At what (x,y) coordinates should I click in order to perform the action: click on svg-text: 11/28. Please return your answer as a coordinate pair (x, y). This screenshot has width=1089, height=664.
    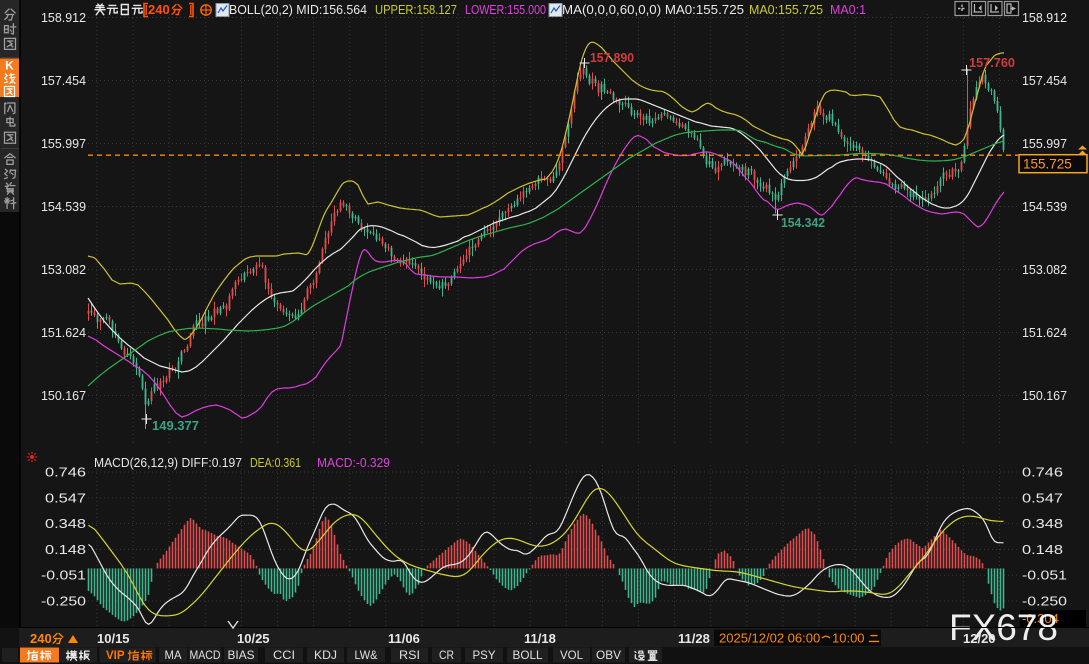
    Looking at the image, I should click on (694, 638).